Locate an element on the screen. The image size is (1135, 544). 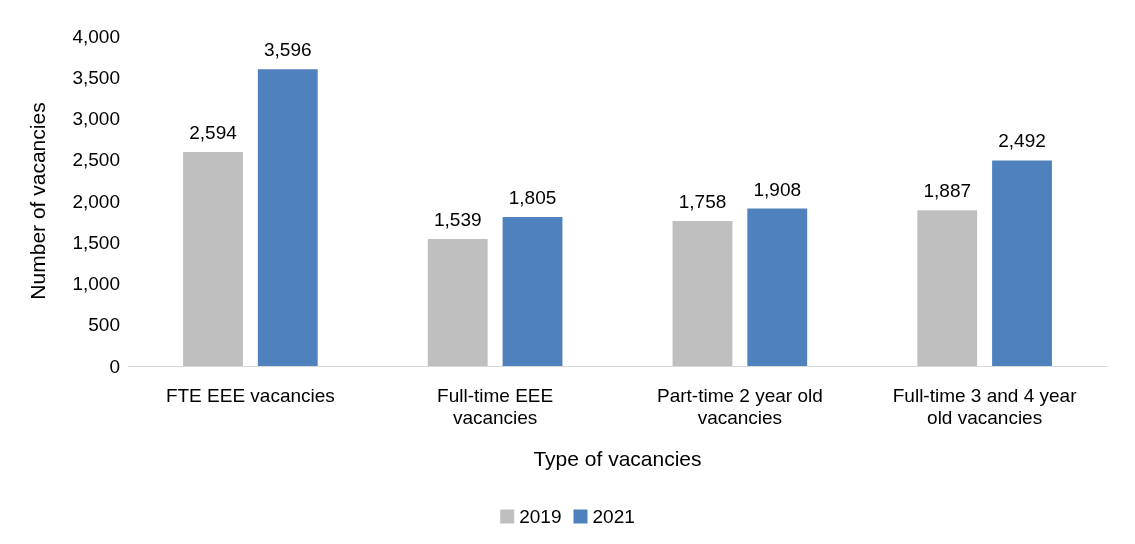
y-axis-title: Number of vacancies is located at coordinates (37, 201).